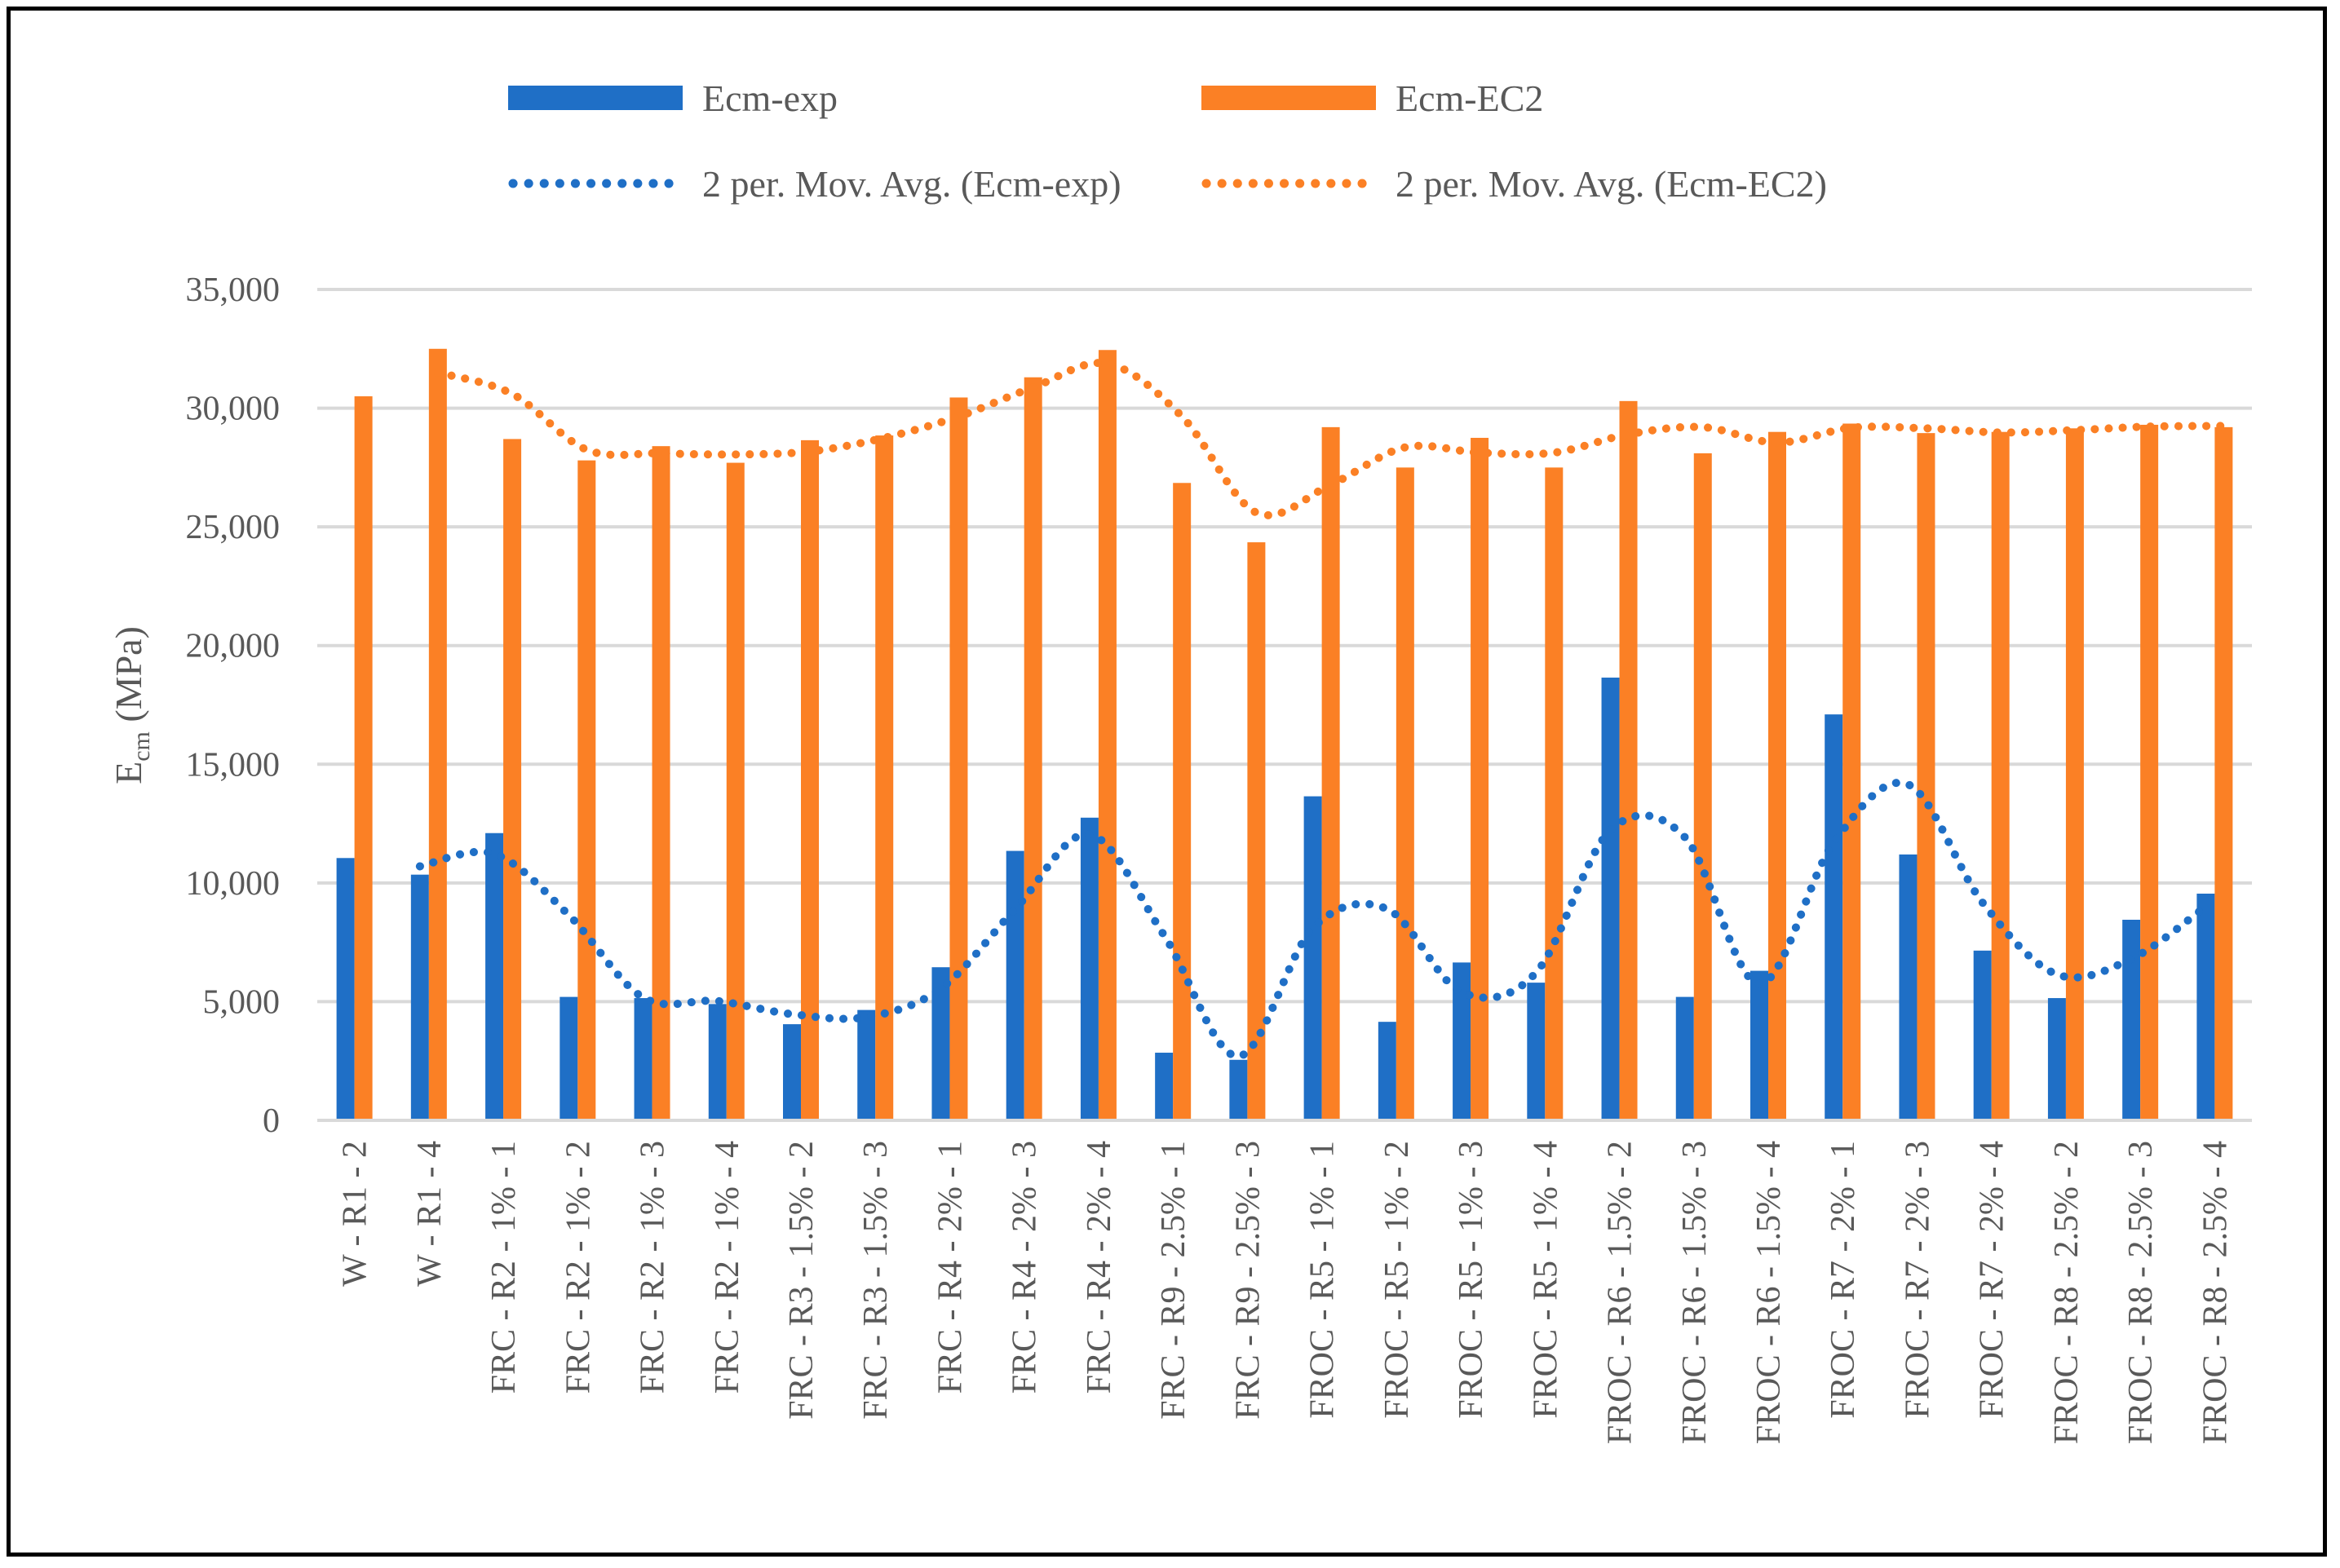  I want to click on x-tick-label: FRC - R4 - 2% - 4, so click(1099, 1267).